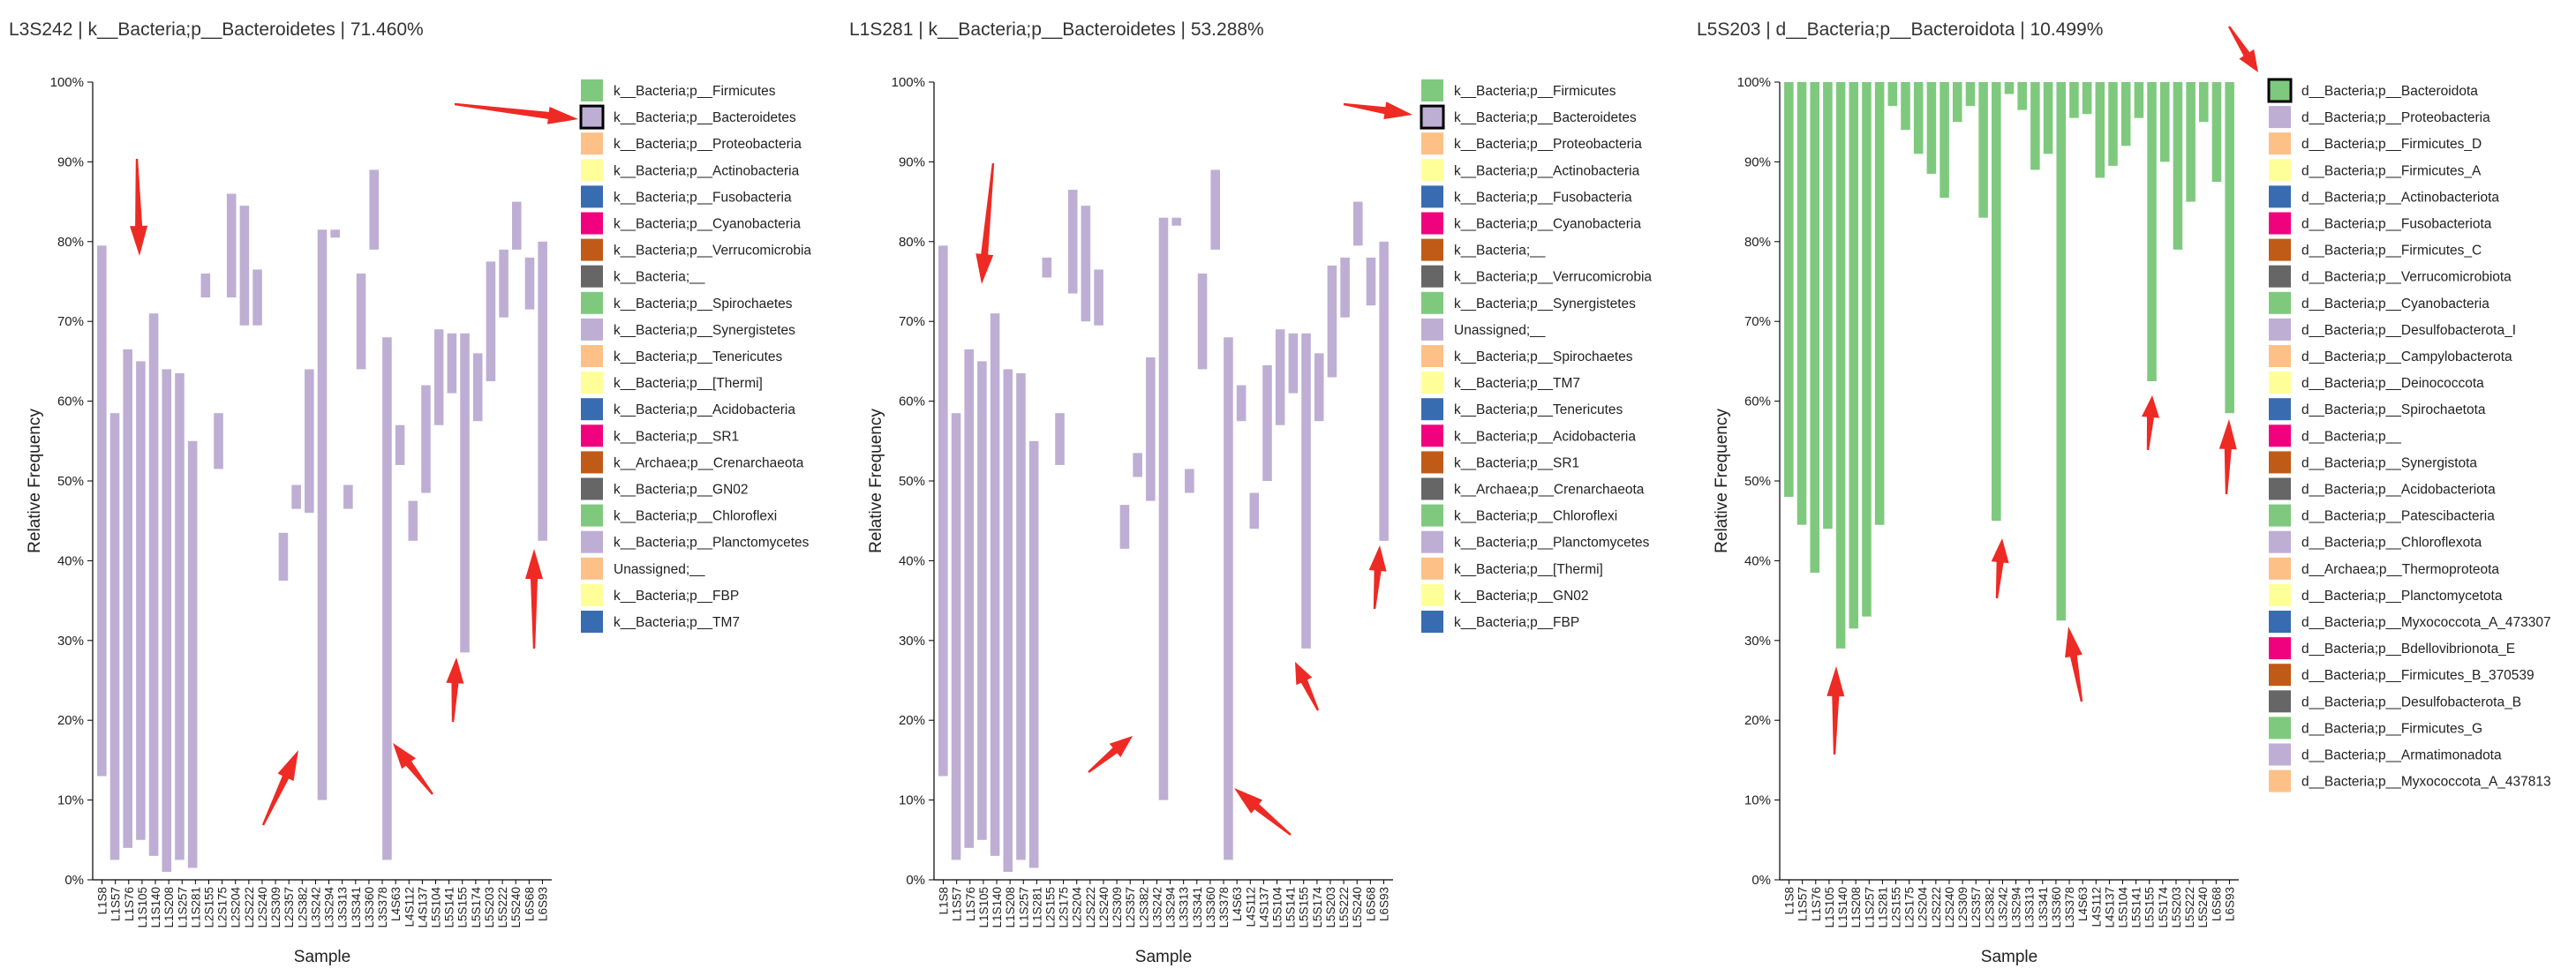 The image size is (2576, 976). I want to click on x-tick-label: L2S175, so click(1065, 907).